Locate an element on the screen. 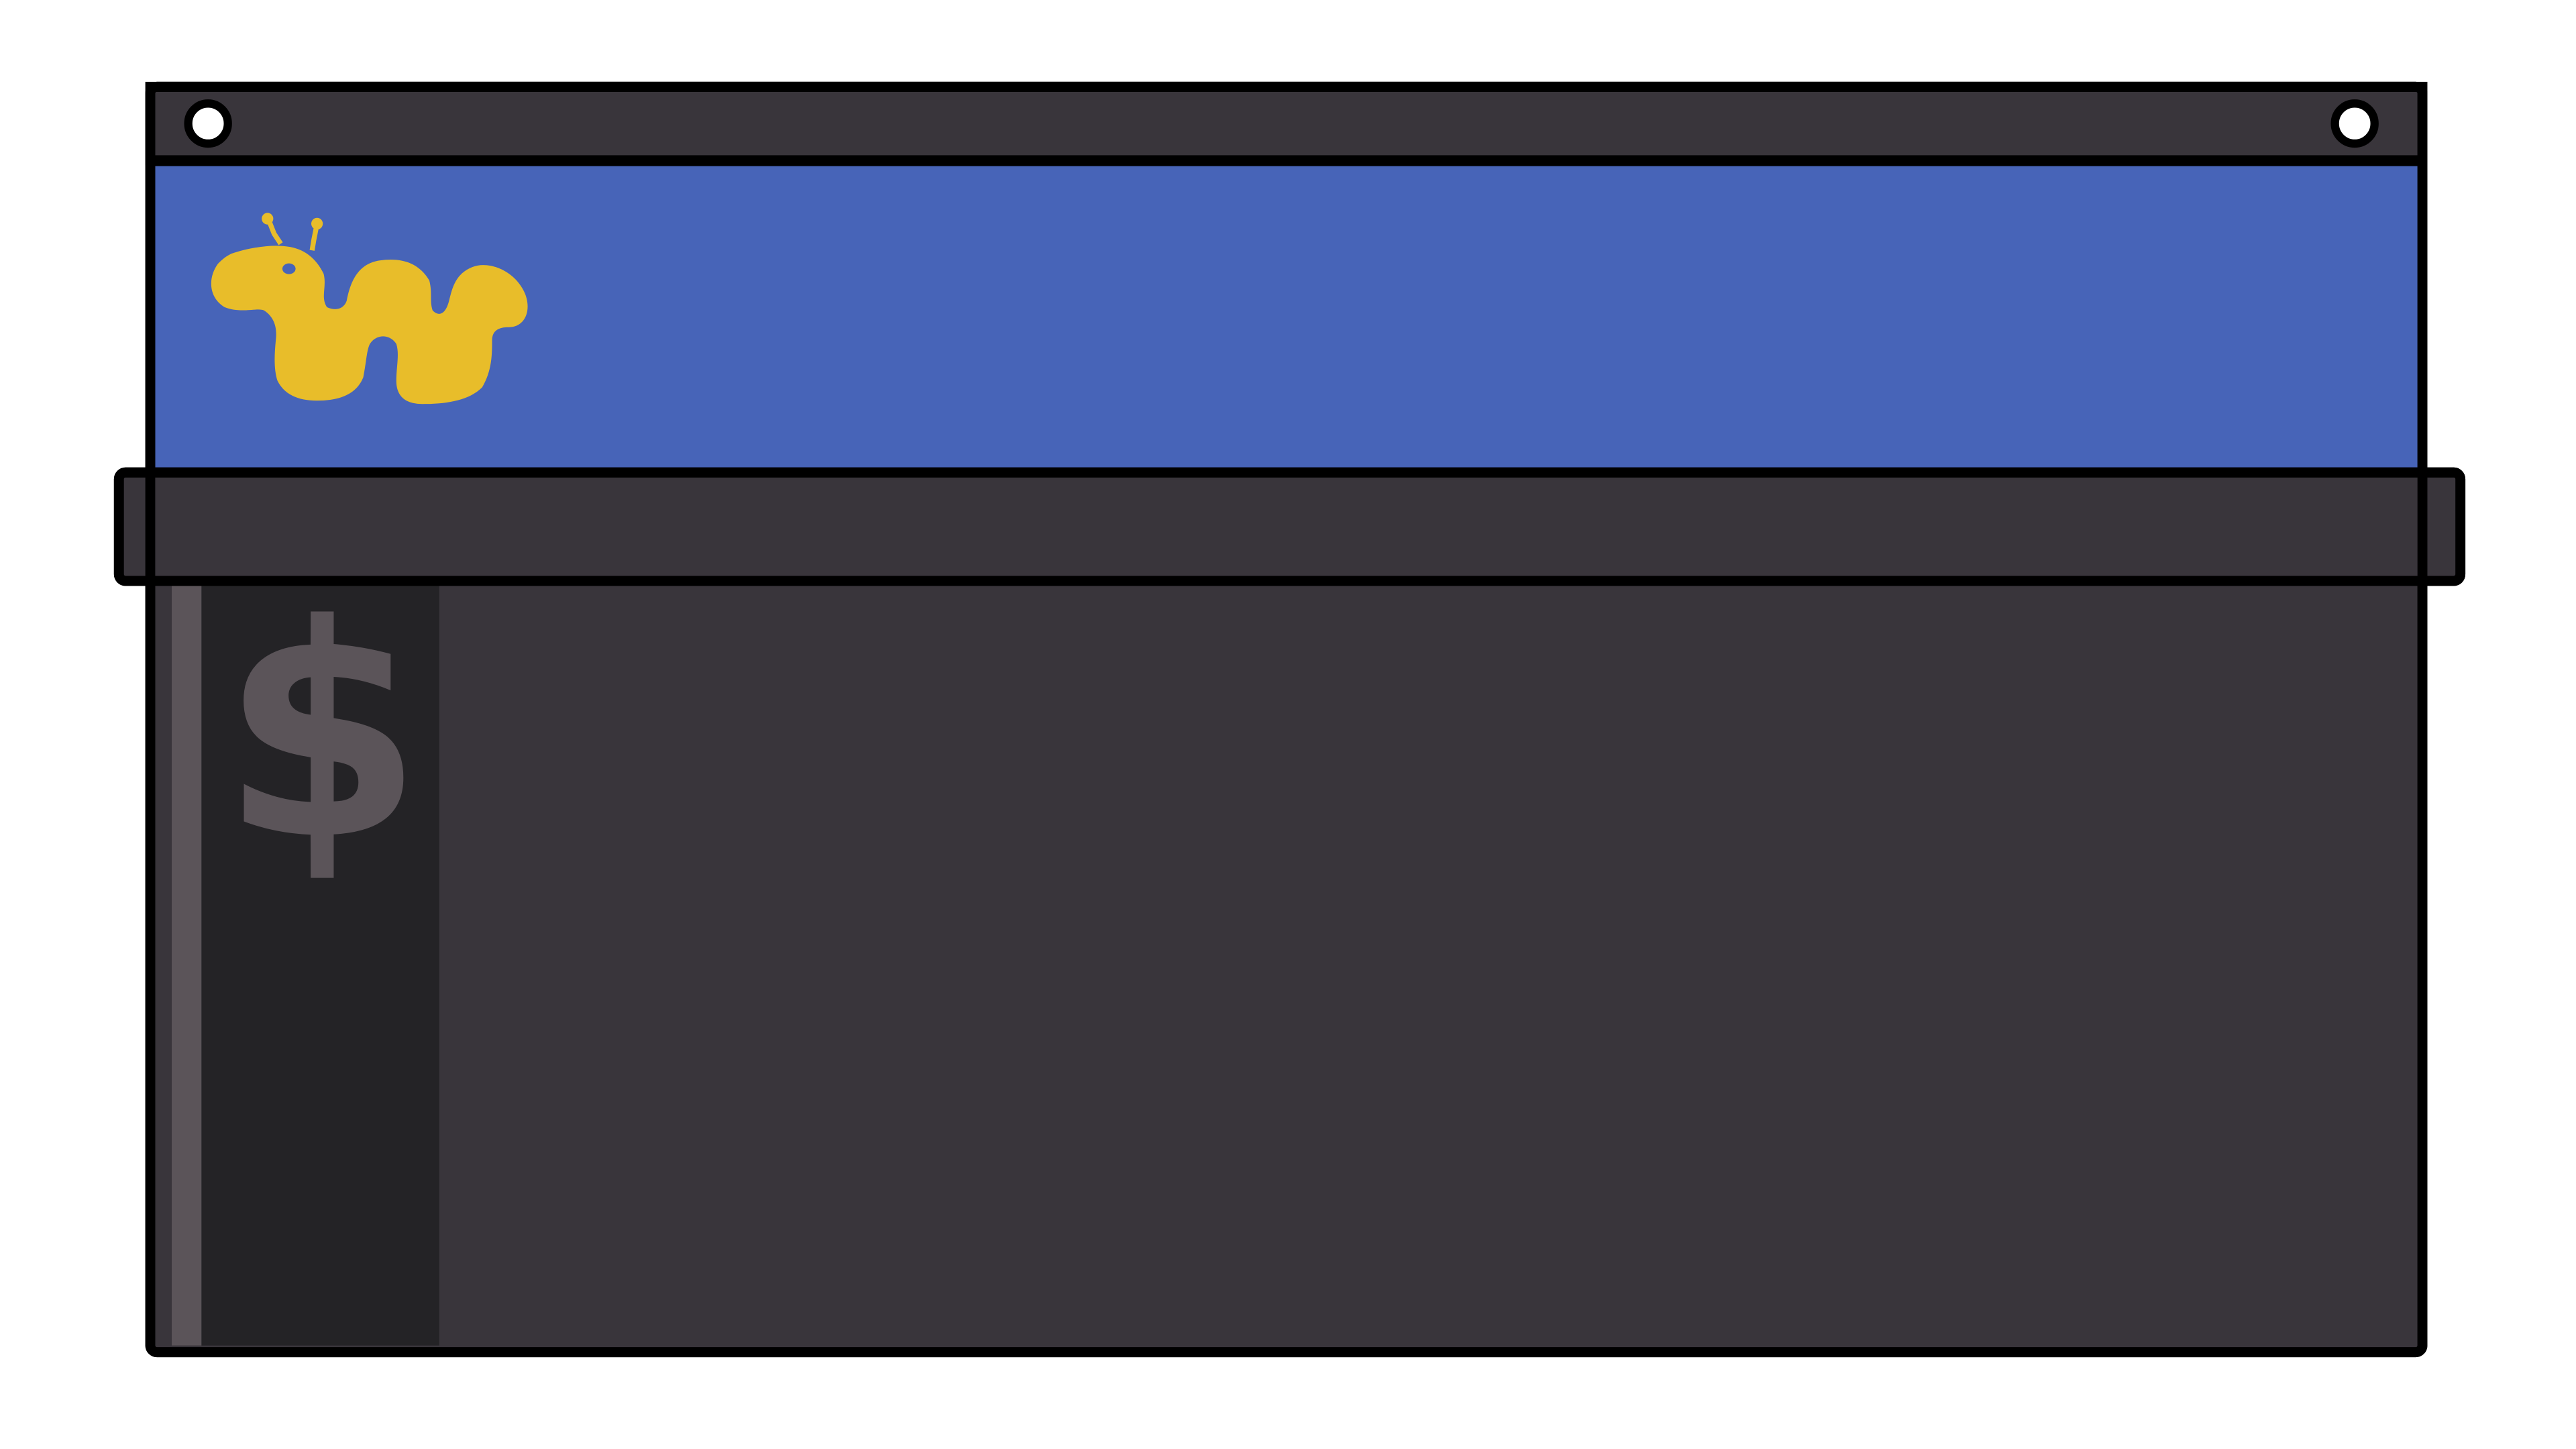 The height and width of the screenshot is (1449, 2576). screw-hole-left-icon is located at coordinates (208, 123).